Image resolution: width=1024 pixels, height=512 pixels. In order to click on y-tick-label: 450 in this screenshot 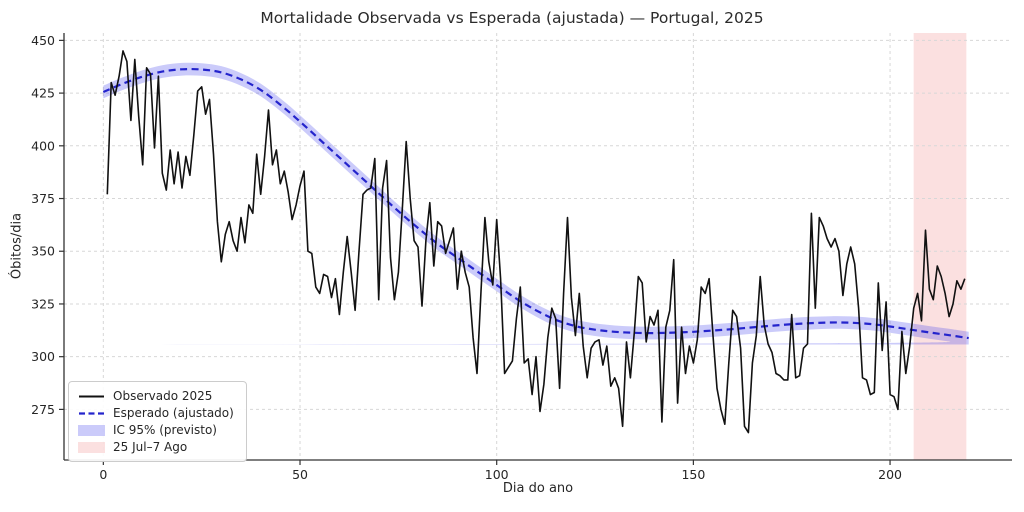, I will do `click(43, 40)`.